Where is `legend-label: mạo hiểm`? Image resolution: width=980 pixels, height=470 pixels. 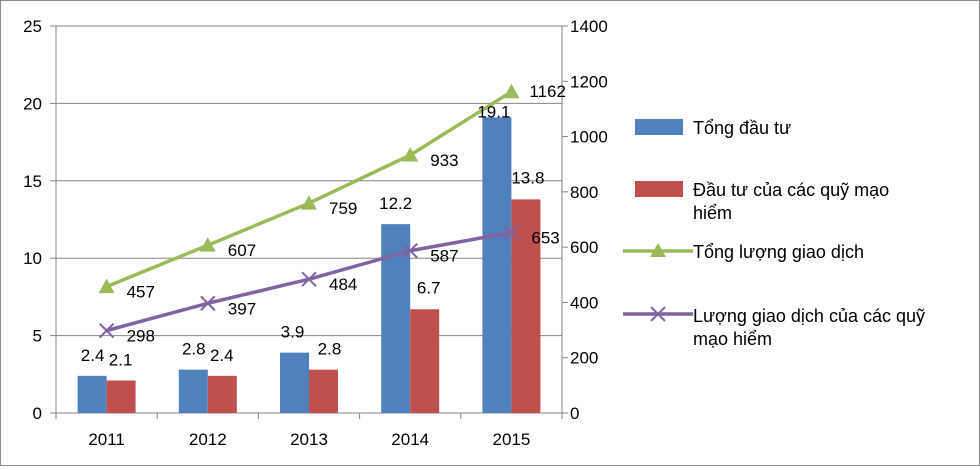 legend-label: mạo hiểm is located at coordinates (732, 339).